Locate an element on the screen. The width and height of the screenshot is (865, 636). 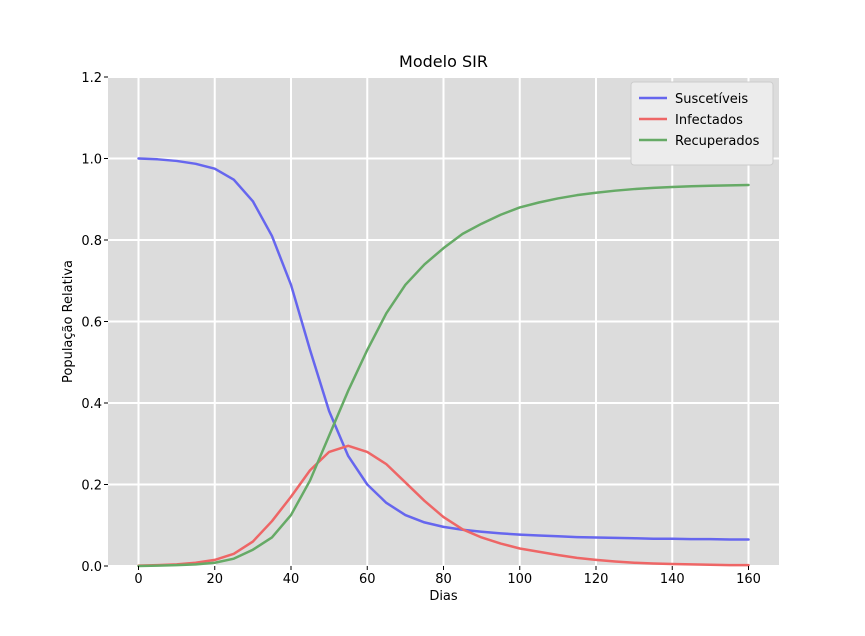
x-tick-label: 140 is located at coordinates (672, 579).